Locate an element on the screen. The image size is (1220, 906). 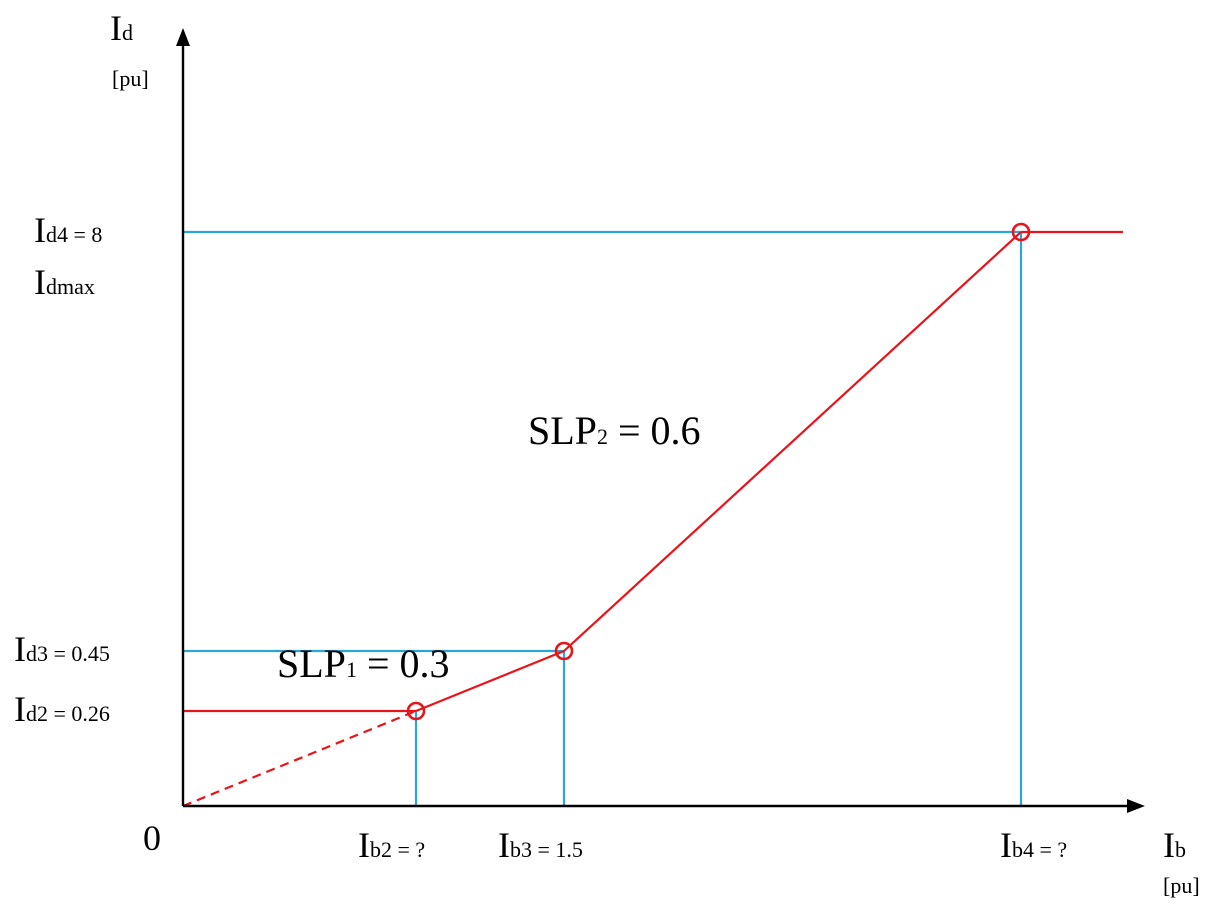
breakpoint-3-marker is located at coordinates (564, 651).